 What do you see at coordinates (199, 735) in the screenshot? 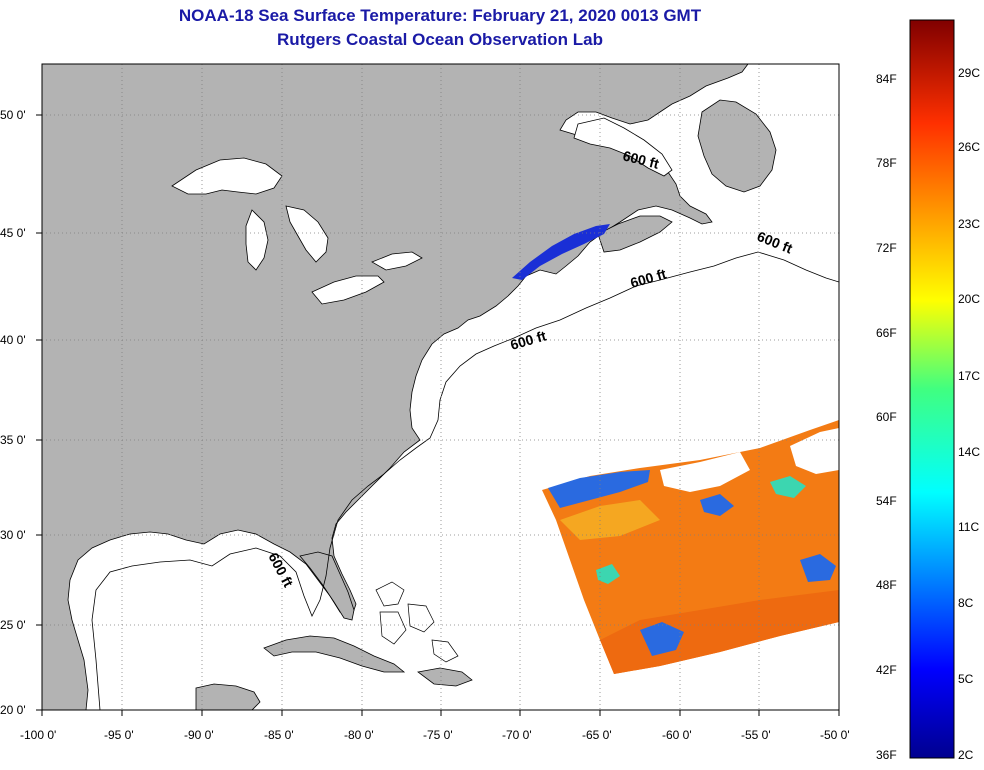
I see `lon-label: -90 0'` at bounding box center [199, 735].